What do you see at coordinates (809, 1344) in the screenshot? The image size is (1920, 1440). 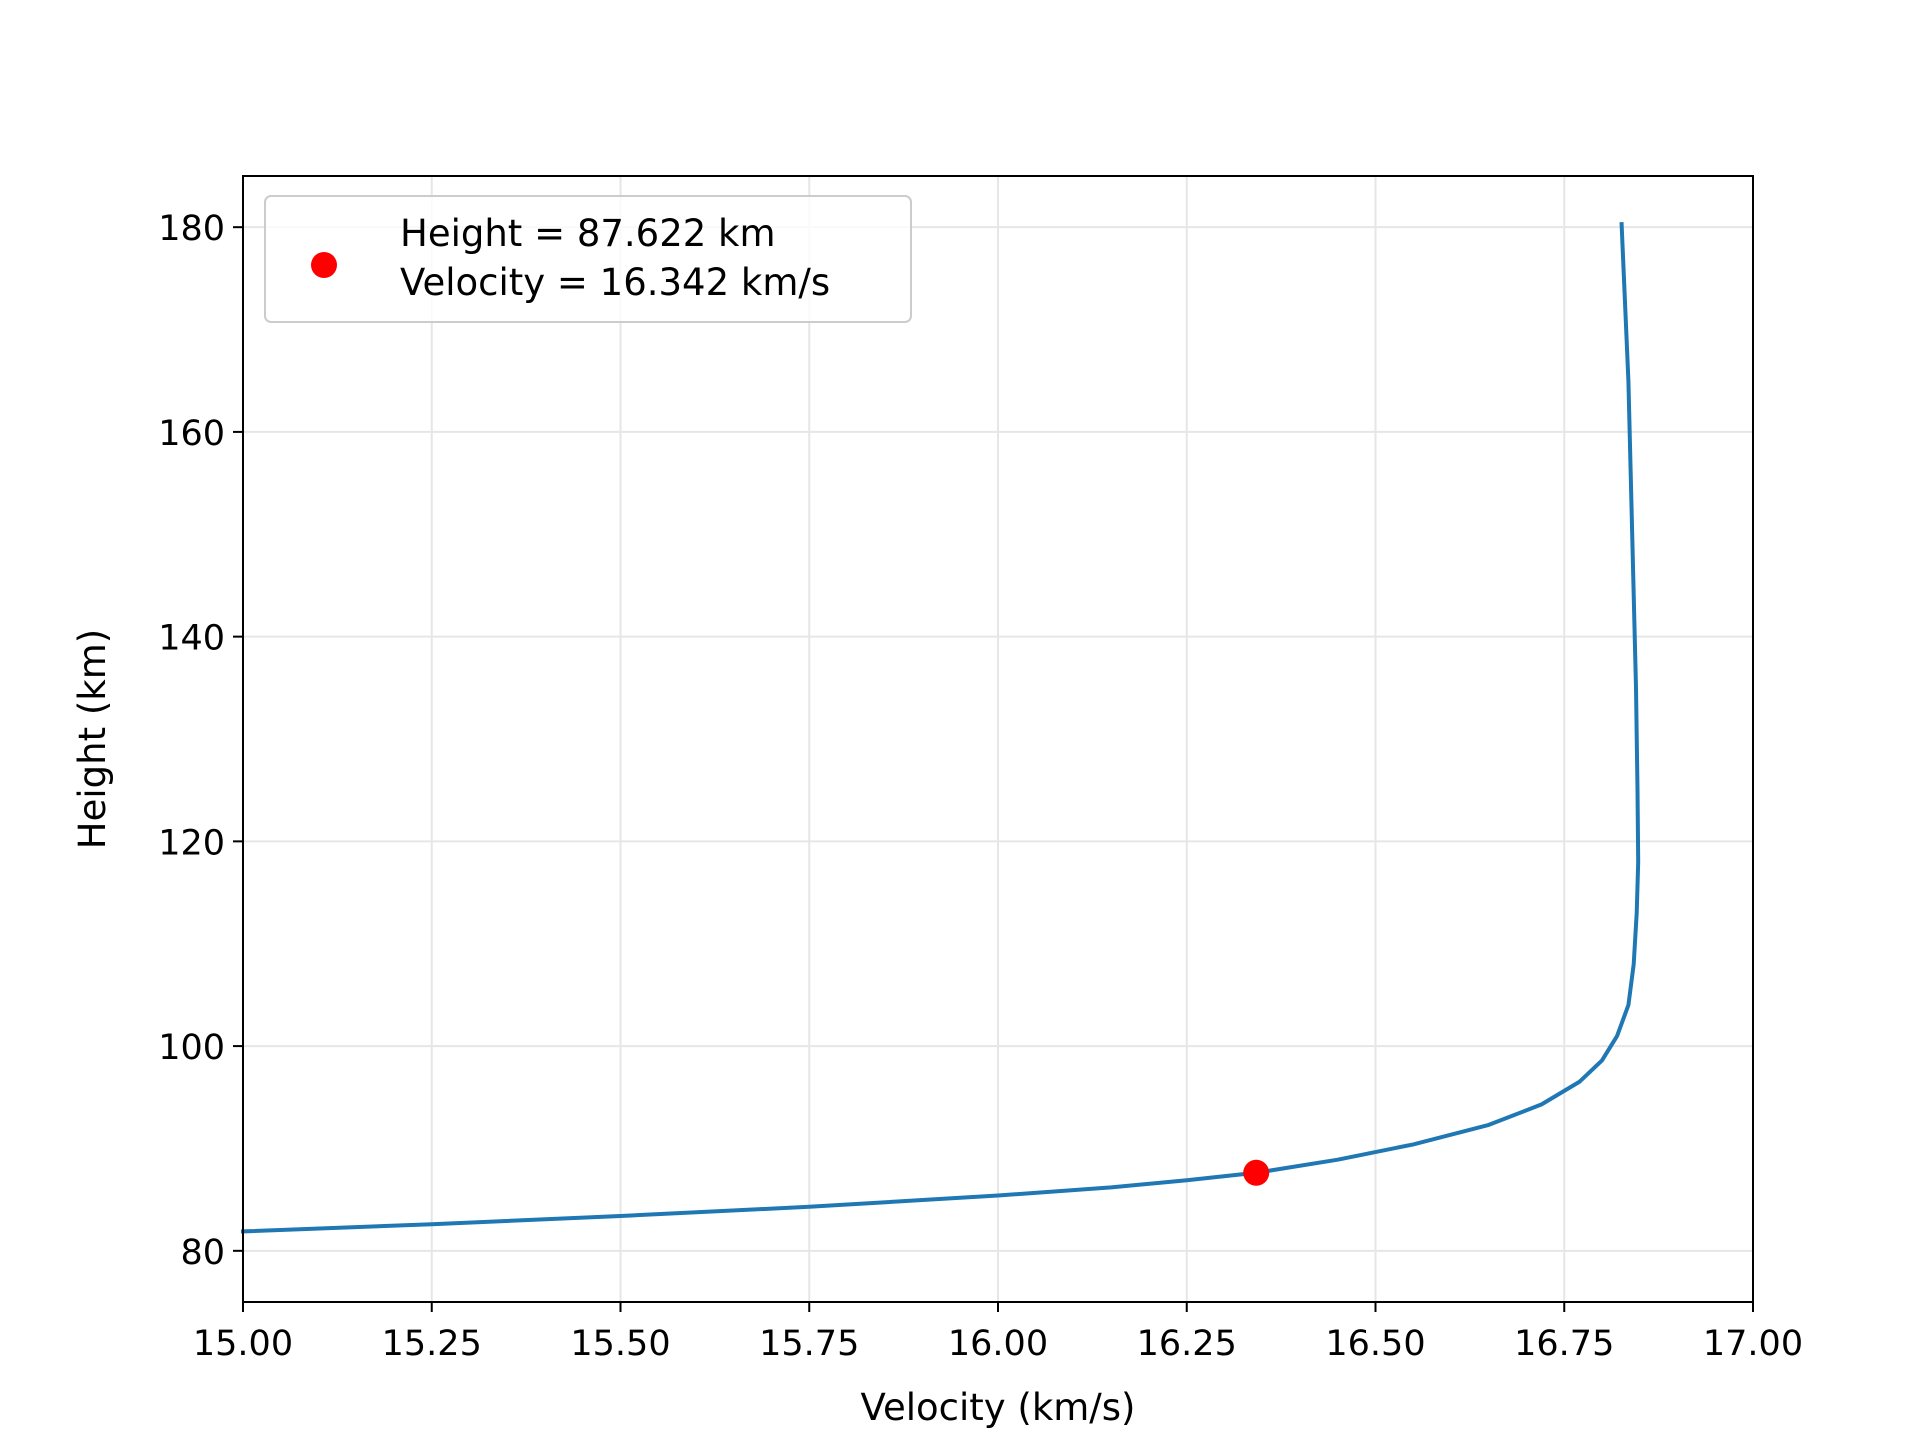 I see `x-tick-label: 15.75` at bounding box center [809, 1344].